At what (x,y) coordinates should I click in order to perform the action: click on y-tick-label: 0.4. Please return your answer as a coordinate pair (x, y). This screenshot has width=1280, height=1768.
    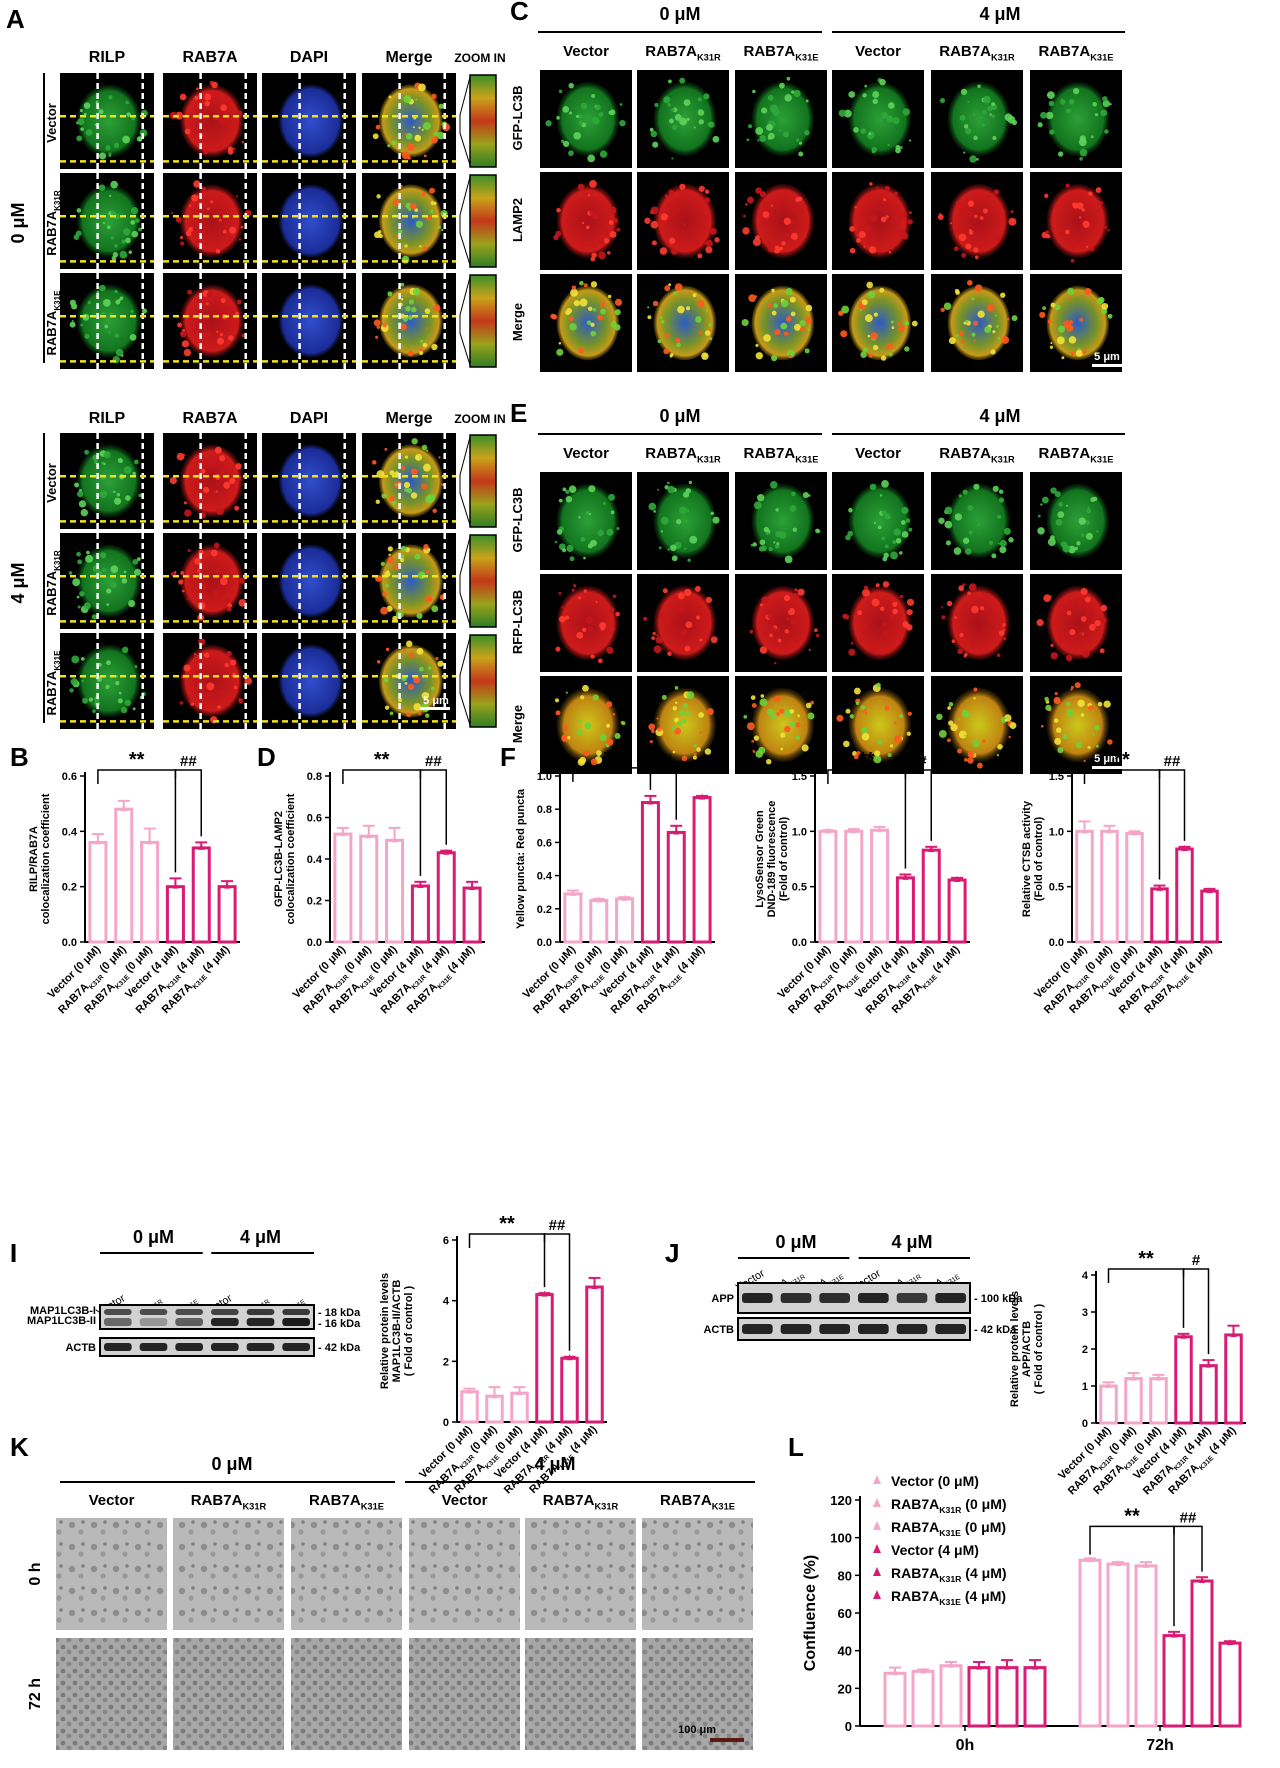
    Looking at the image, I should click on (315, 860).